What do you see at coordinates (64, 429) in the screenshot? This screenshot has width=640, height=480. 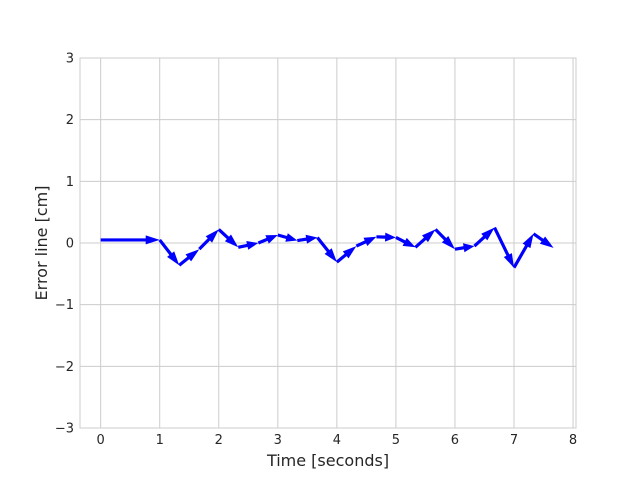 I see `y-tick-label: −3` at bounding box center [64, 429].